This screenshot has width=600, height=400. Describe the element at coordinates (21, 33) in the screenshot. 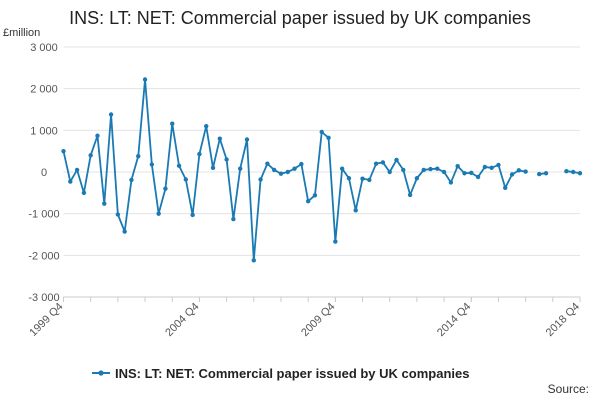

I see `y-axis-unit-label: £million` at that location.